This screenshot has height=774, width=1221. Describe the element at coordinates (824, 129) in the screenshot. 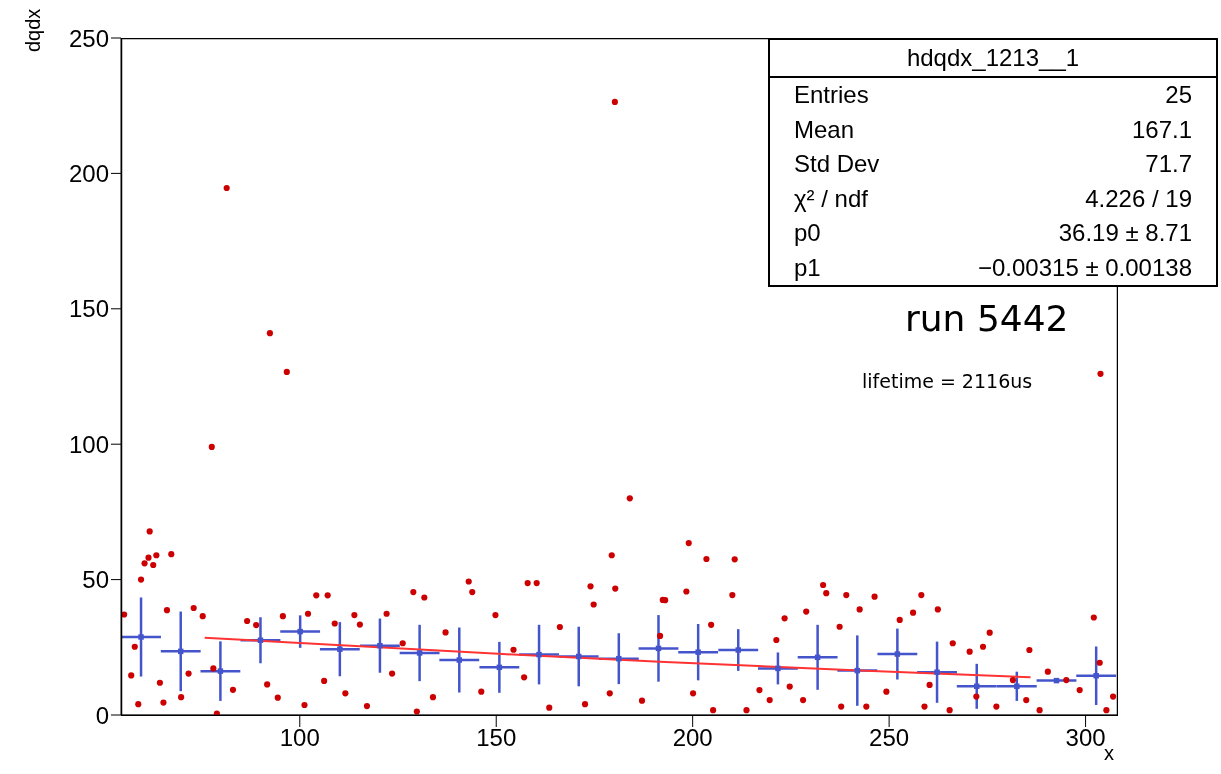

I see `annotation: Mean` at that location.